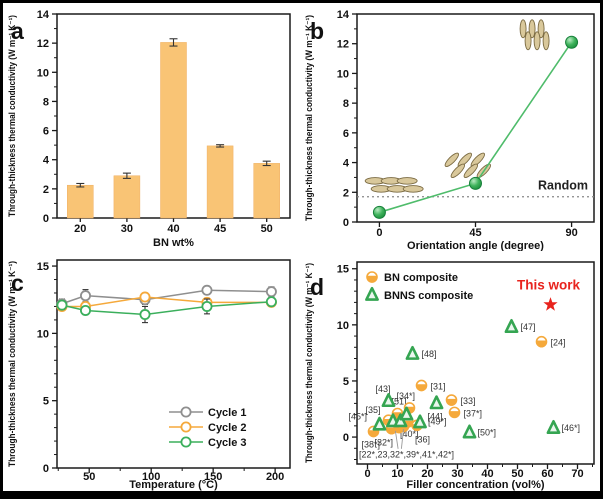 This screenshot has width=603, height=499. Describe the element at coordinates (487, 474) in the screenshot. I see `x-tick-label: 40` at that location.